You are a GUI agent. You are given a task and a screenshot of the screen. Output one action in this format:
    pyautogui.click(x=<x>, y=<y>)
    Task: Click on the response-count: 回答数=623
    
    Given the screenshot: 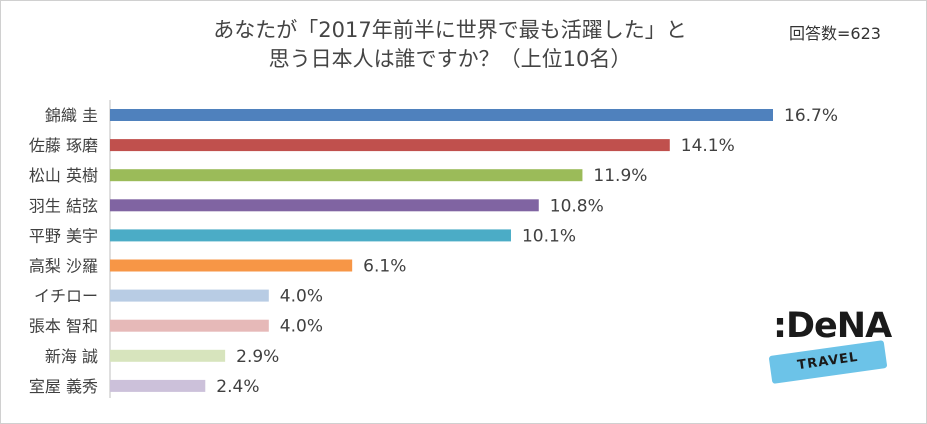 What is the action you would take?
    pyautogui.click(x=835, y=33)
    